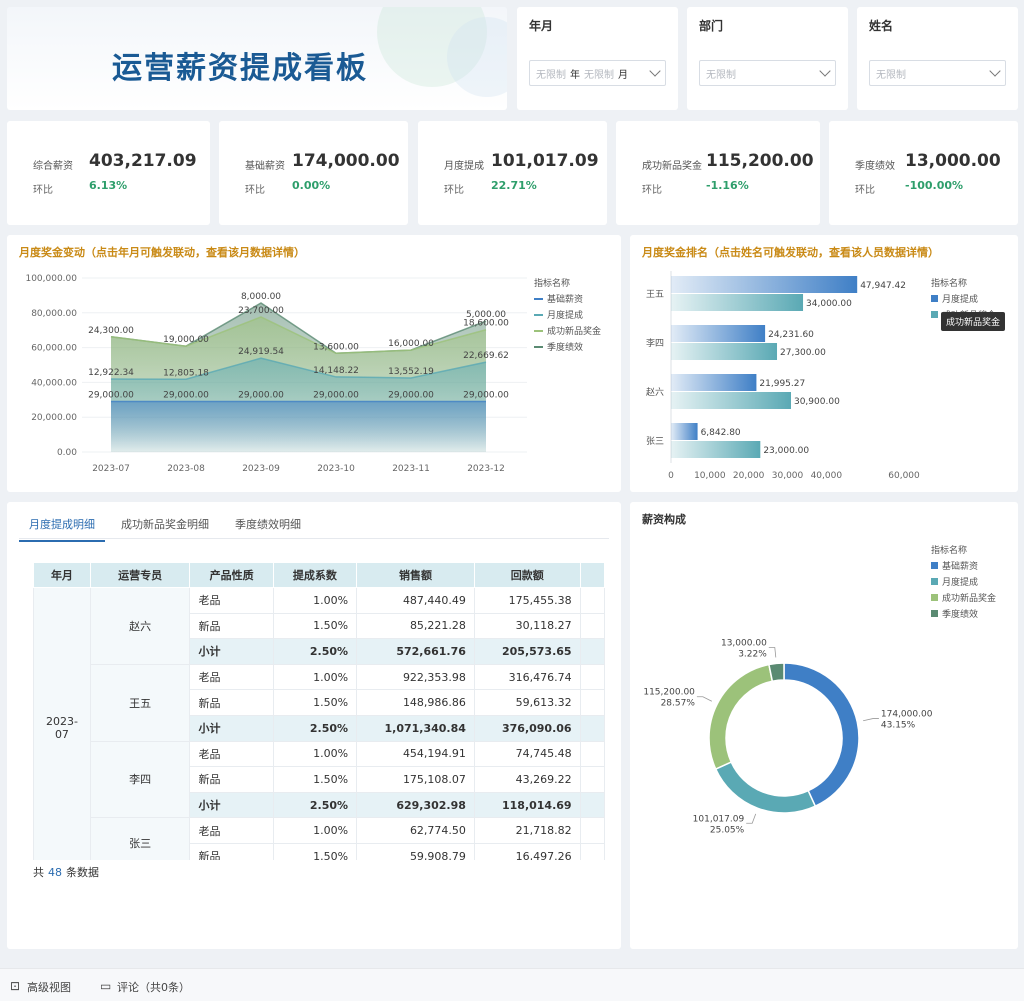 The image size is (1024, 1001). What do you see at coordinates (268, 524) in the screenshot?
I see `tab-quarterly-performance: 季度绩效明细` at bounding box center [268, 524].